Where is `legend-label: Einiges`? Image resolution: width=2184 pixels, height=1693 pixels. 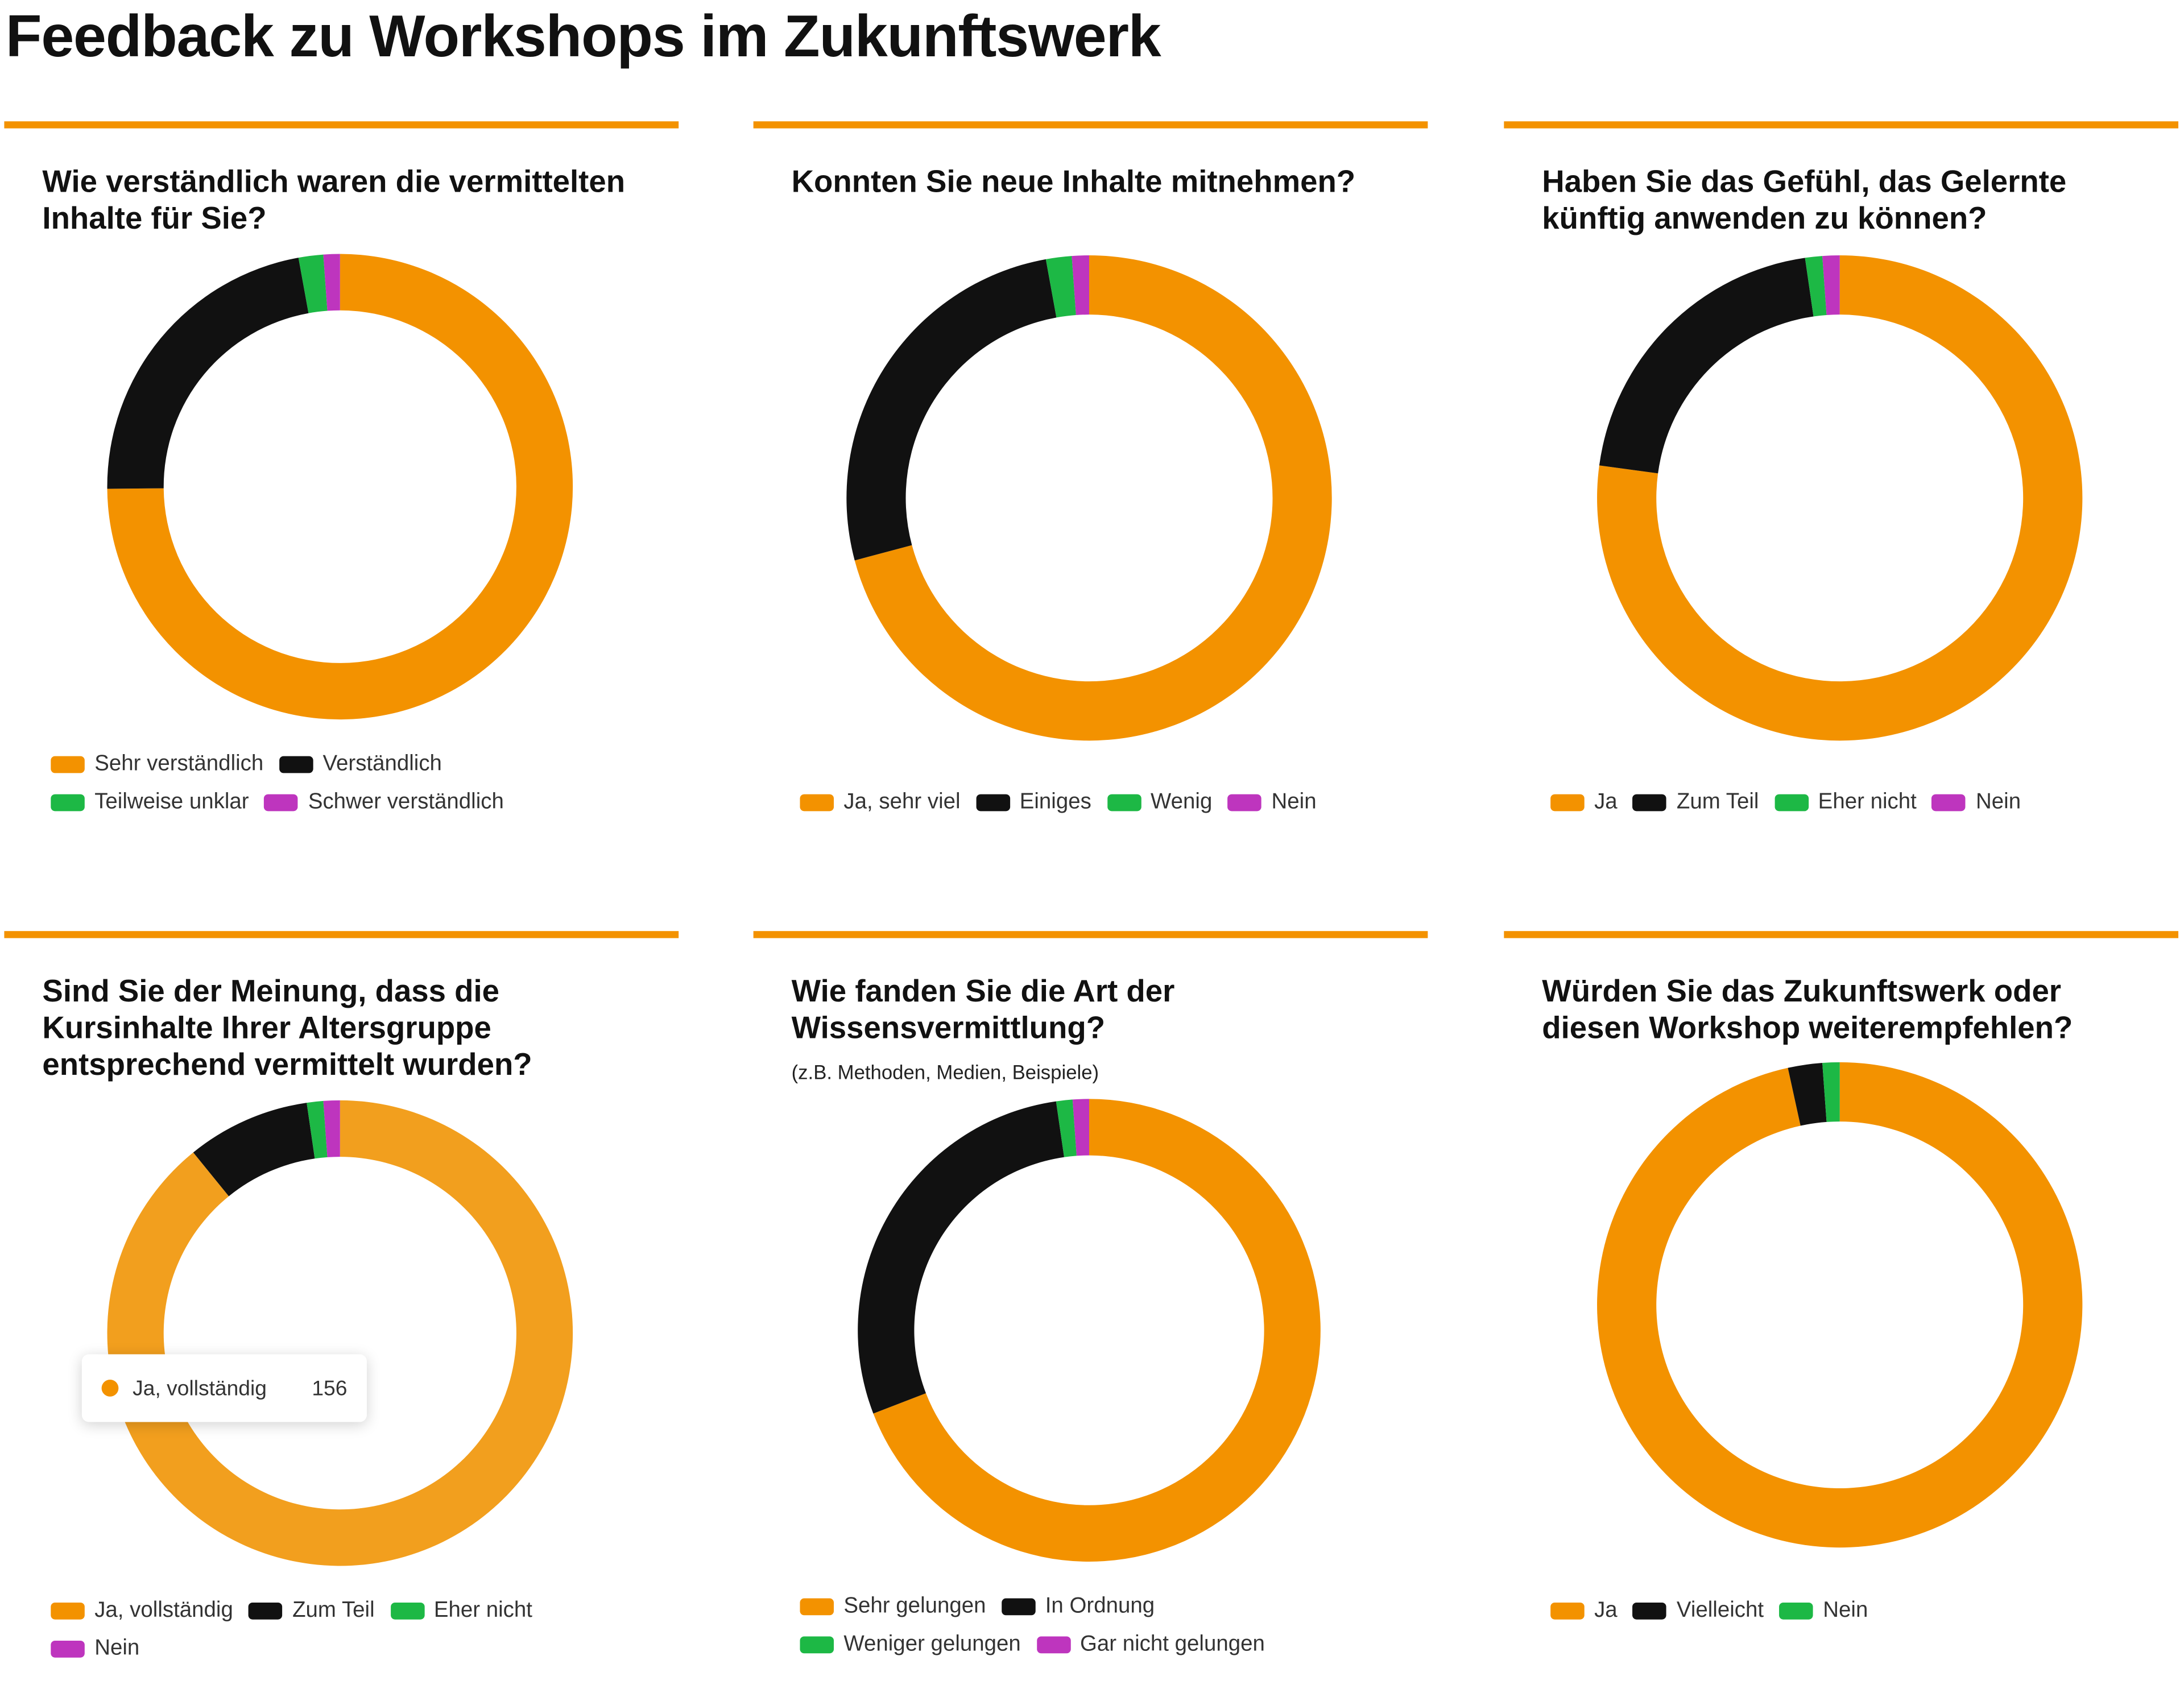
legend-label: Einiges is located at coordinates (1055, 802).